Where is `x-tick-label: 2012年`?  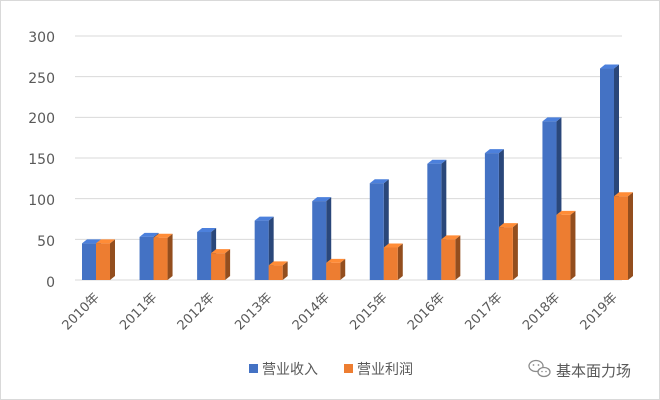 x-tick-label: 2012年 is located at coordinates (196, 311).